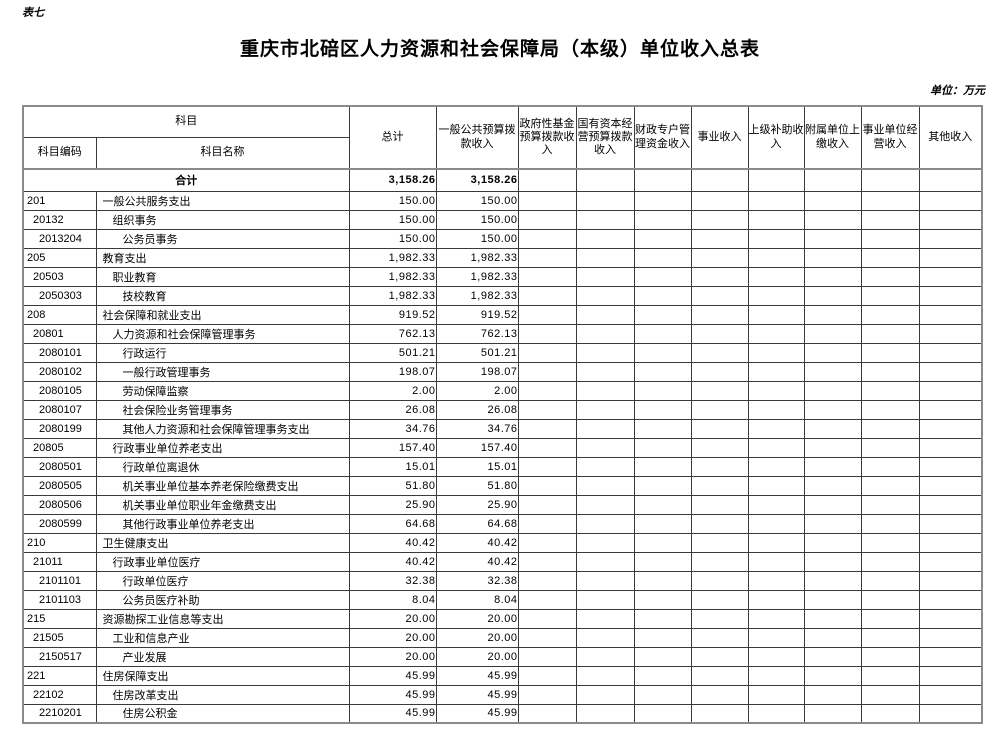 This screenshot has height=730, width=1000. I want to click on table-row: 2210201 住房公积金 45.99 45.99, so click(502, 713).